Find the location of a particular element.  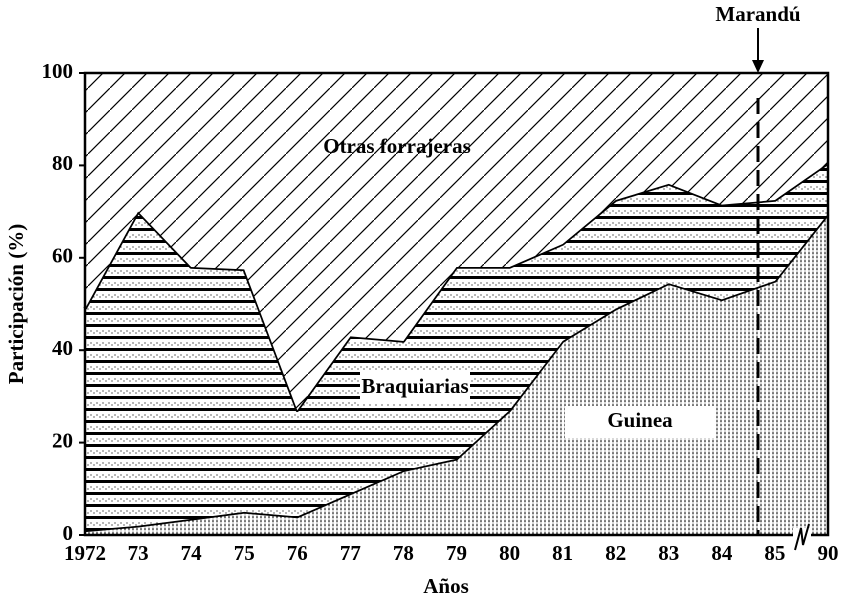

x-tick-label: 83 is located at coordinates (668, 553).